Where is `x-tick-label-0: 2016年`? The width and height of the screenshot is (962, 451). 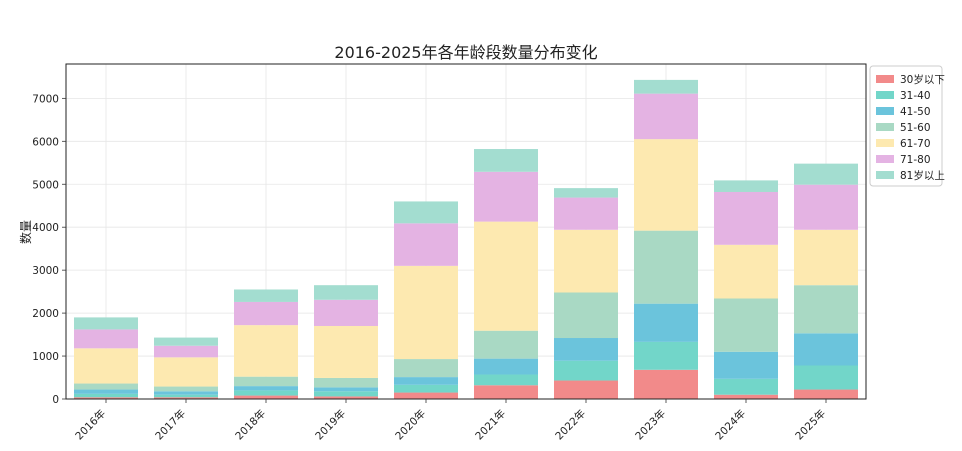
x-tick-label-0: 2016年 is located at coordinates (91, 425).